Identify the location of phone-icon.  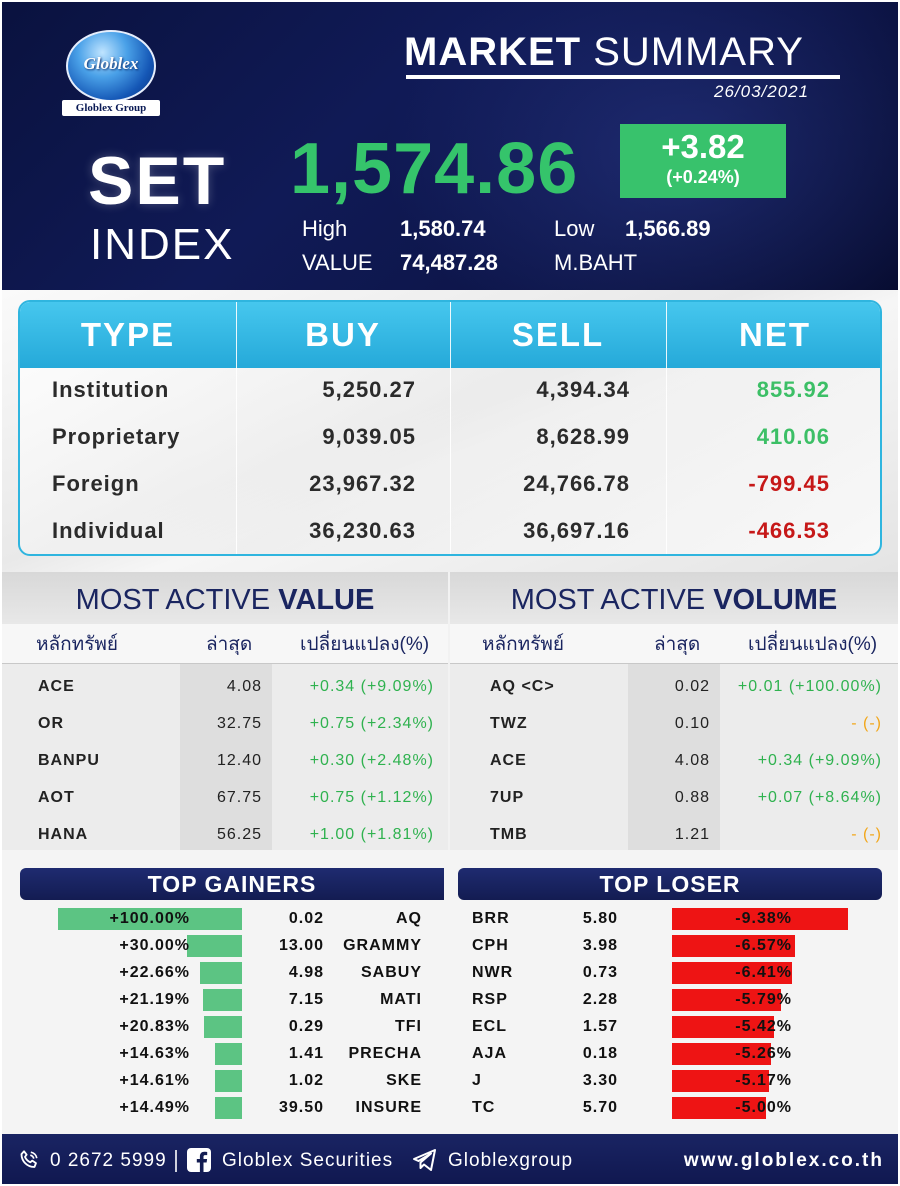
(29, 1159).